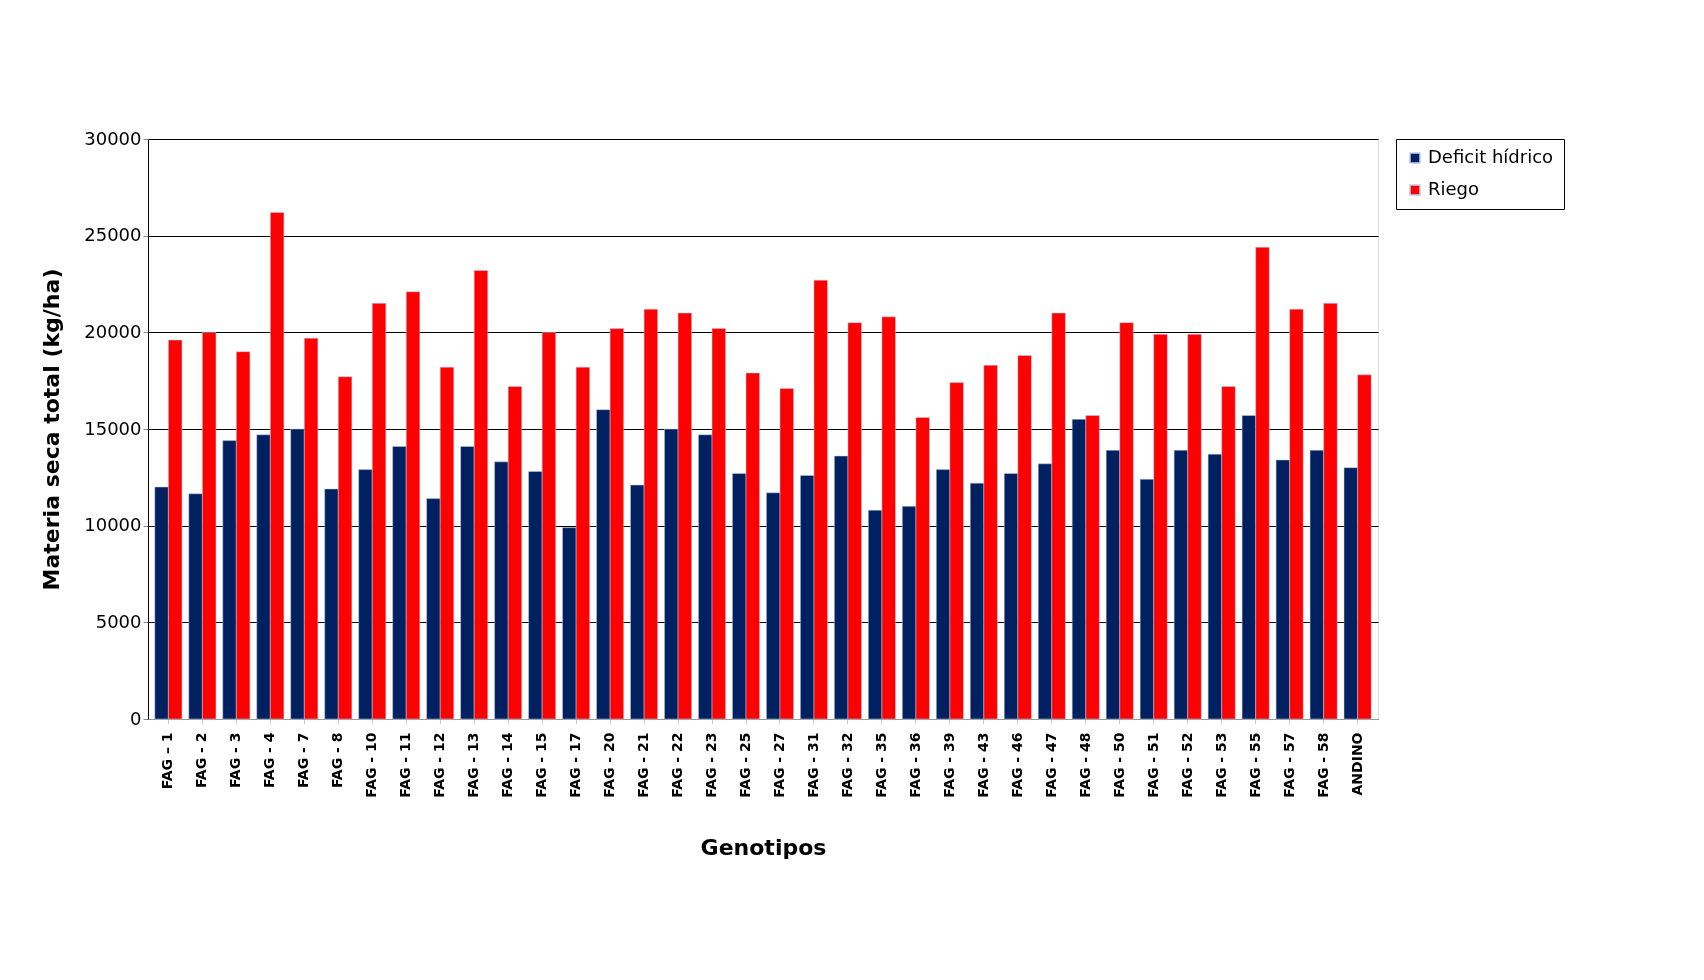 This screenshot has height=980, width=1704. What do you see at coordinates (643, 765) in the screenshot?
I see `x-tick-label: FAG - 21` at bounding box center [643, 765].